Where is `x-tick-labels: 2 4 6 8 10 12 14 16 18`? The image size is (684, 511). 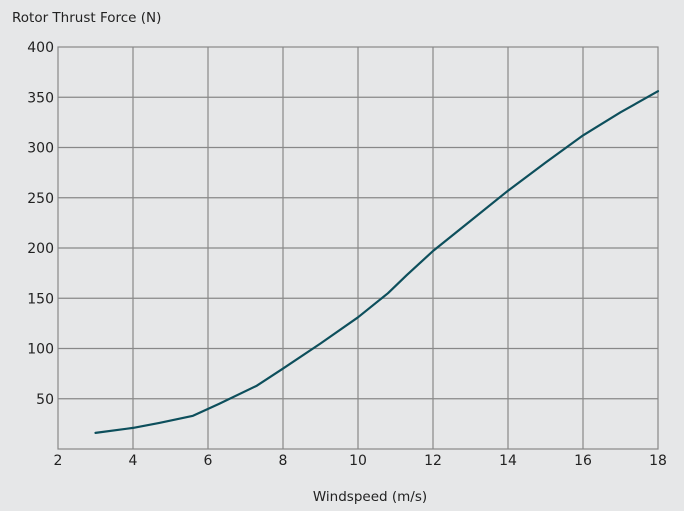
x-tick-labels: 2 4 6 8 10 12 14 16 18 is located at coordinates (360, 461).